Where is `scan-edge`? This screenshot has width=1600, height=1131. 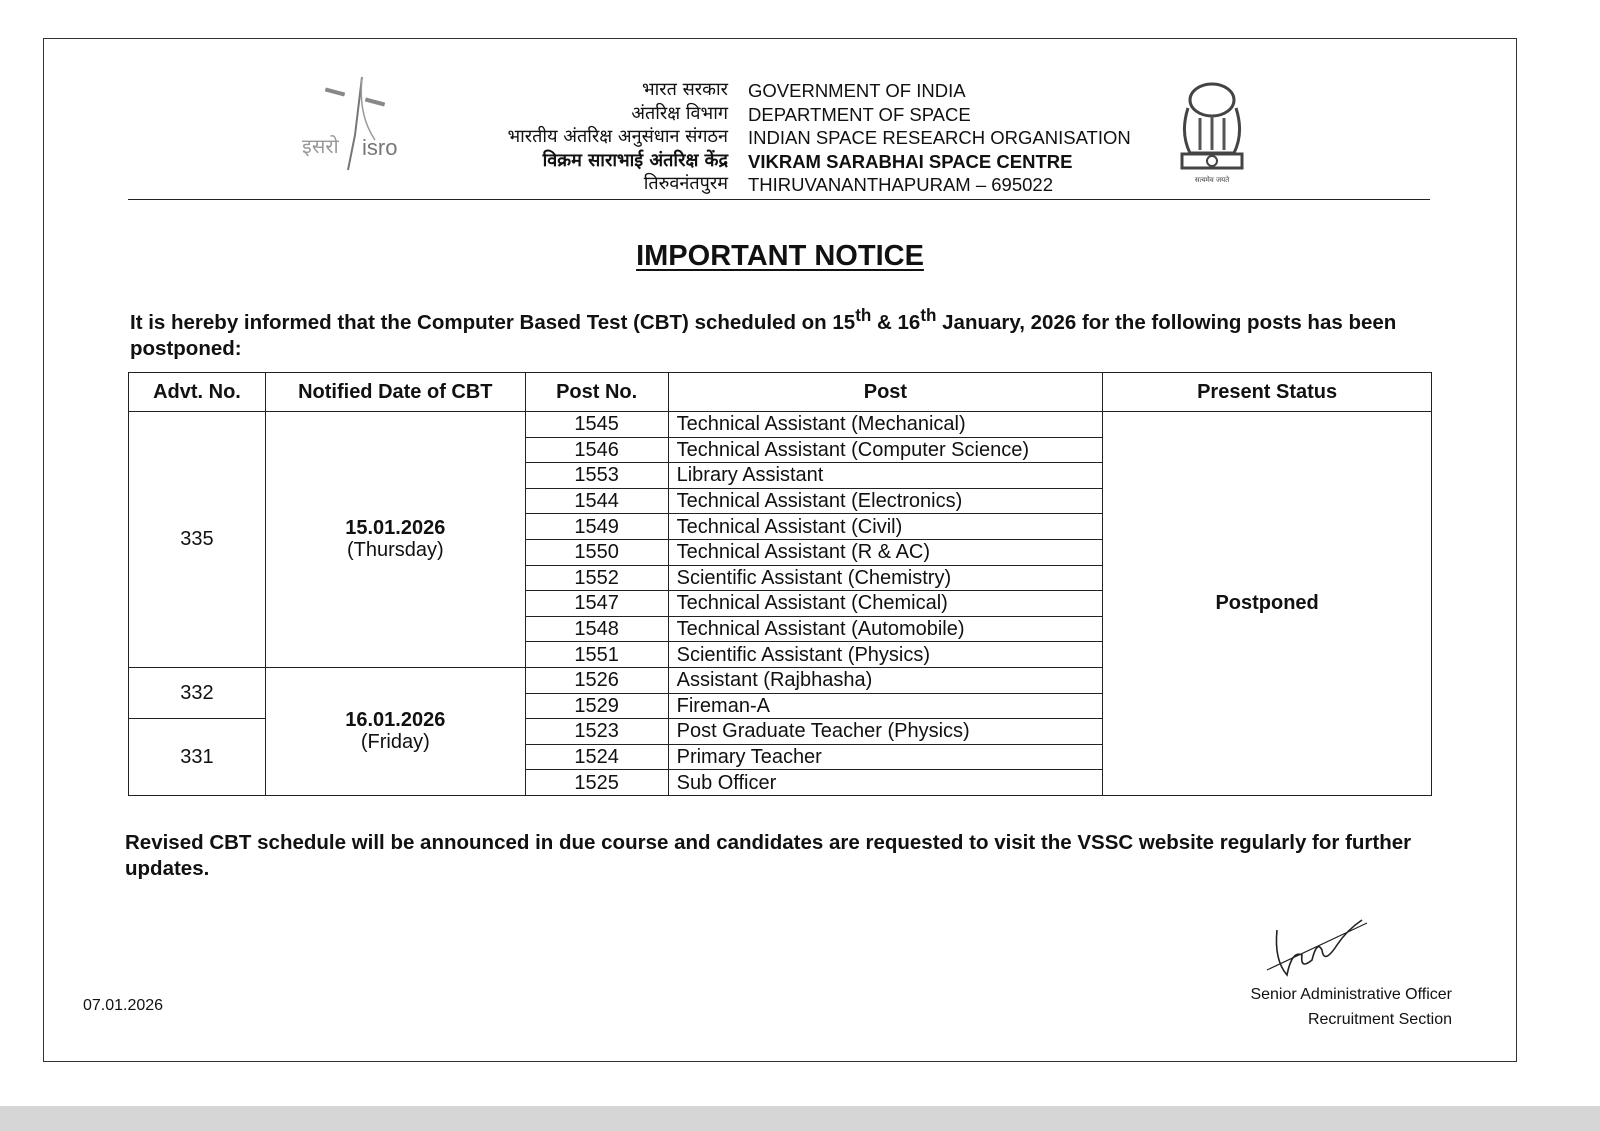 scan-edge is located at coordinates (800, 1118).